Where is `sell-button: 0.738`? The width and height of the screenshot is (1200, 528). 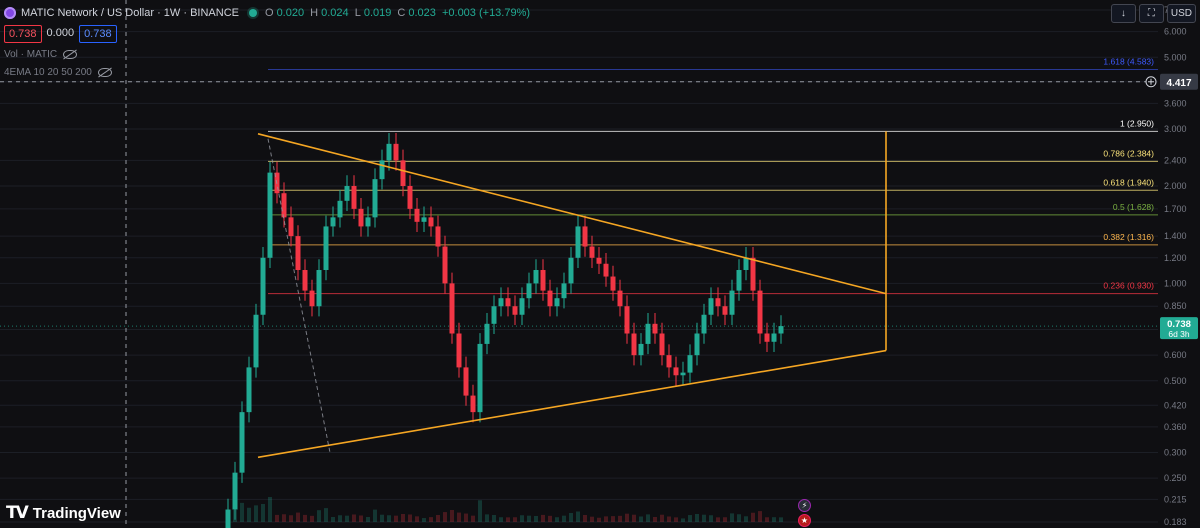 sell-button: 0.738 is located at coordinates (23, 34).